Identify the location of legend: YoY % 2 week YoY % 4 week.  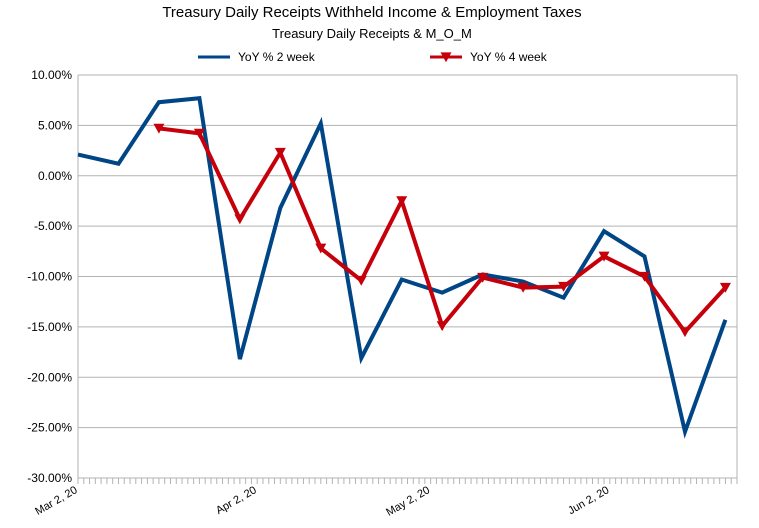
(373, 57).